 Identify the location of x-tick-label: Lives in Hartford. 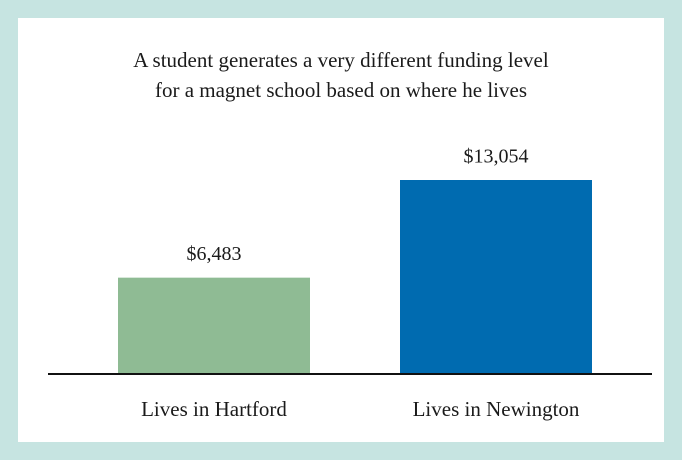
(214, 409).